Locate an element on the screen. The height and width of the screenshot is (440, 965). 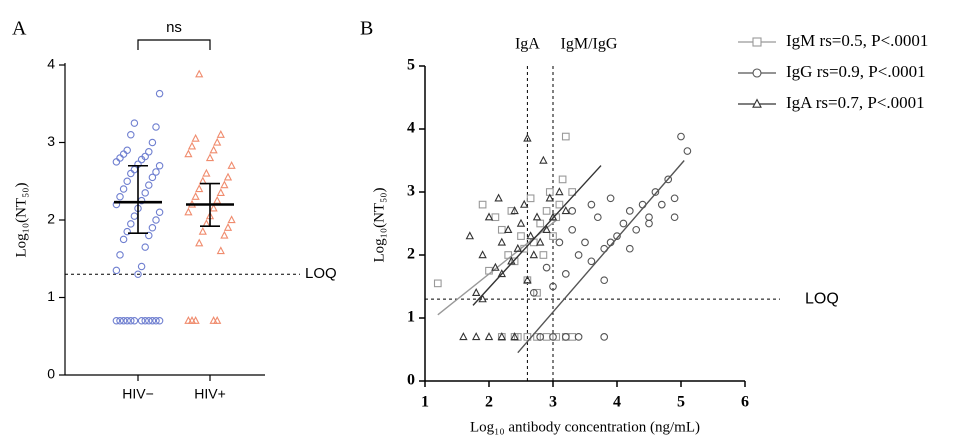
significance-label: ns is located at coordinates (174, 27).